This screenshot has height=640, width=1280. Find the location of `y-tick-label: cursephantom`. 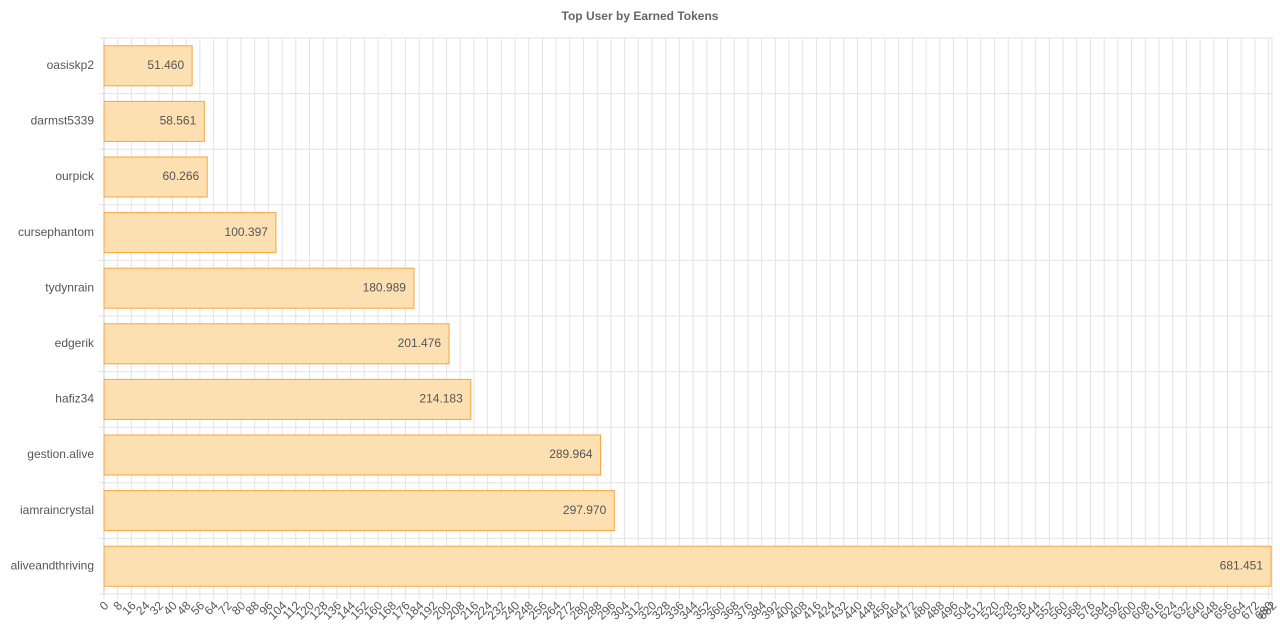

y-tick-label: cursephantom is located at coordinates (56, 232).